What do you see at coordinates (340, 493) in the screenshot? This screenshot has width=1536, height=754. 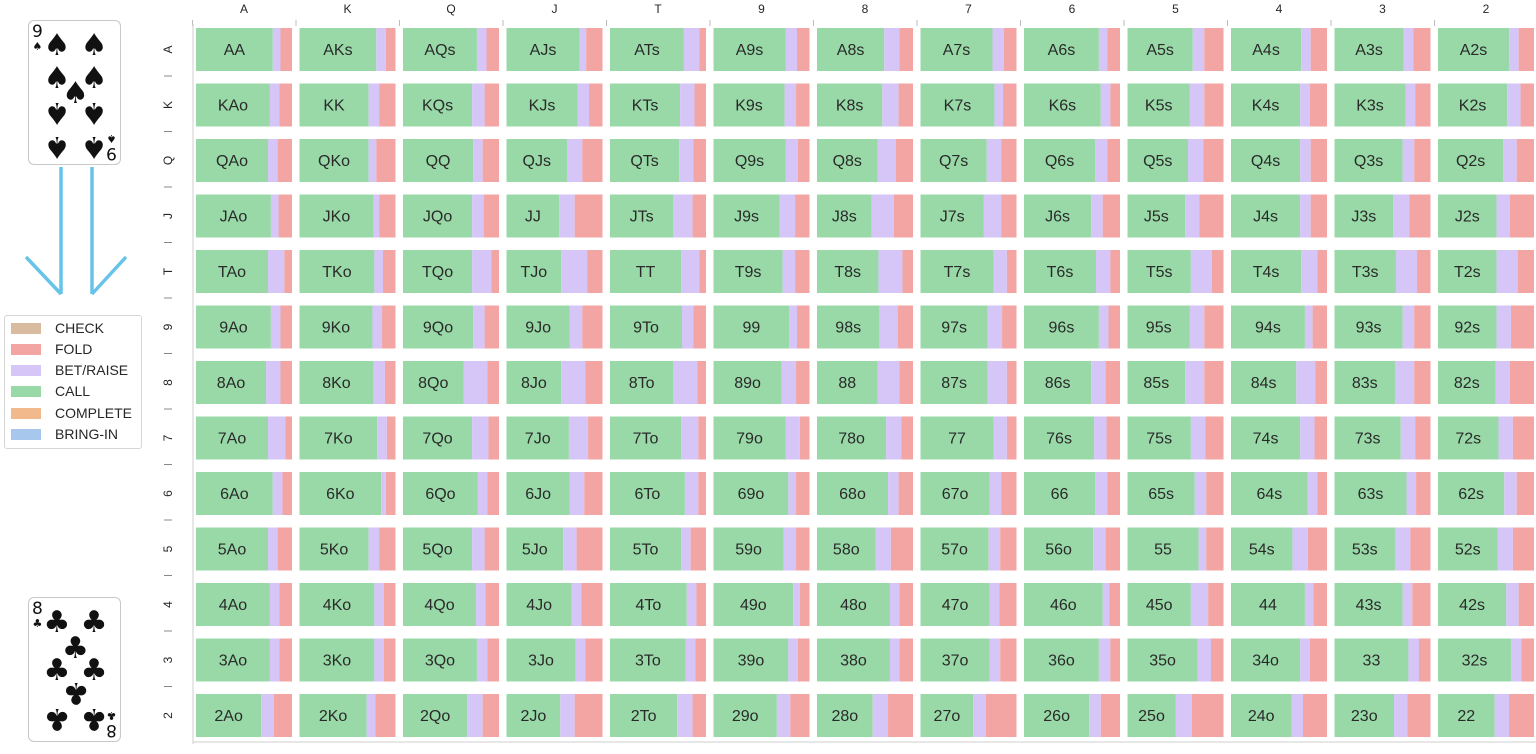 I see `bar-call-6Ko` at bounding box center [340, 493].